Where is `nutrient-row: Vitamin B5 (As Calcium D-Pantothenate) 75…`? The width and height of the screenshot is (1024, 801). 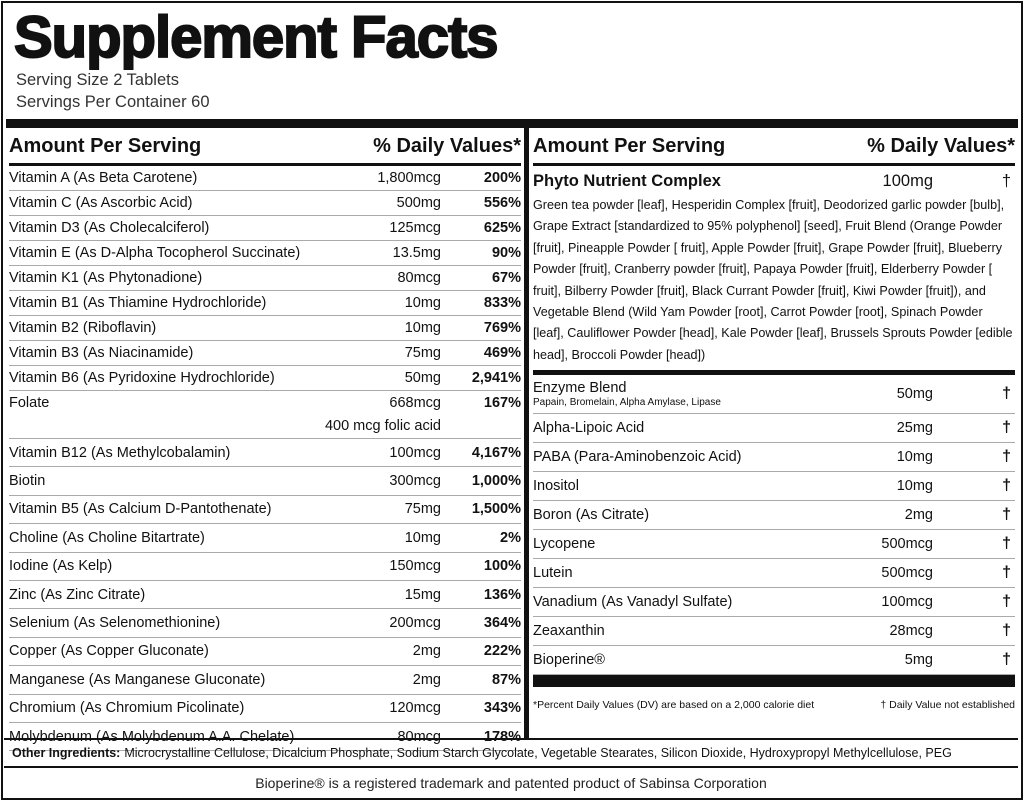 nutrient-row: Vitamin B5 (As Calcium D-Pantothenate) 75… is located at coordinates (265, 510).